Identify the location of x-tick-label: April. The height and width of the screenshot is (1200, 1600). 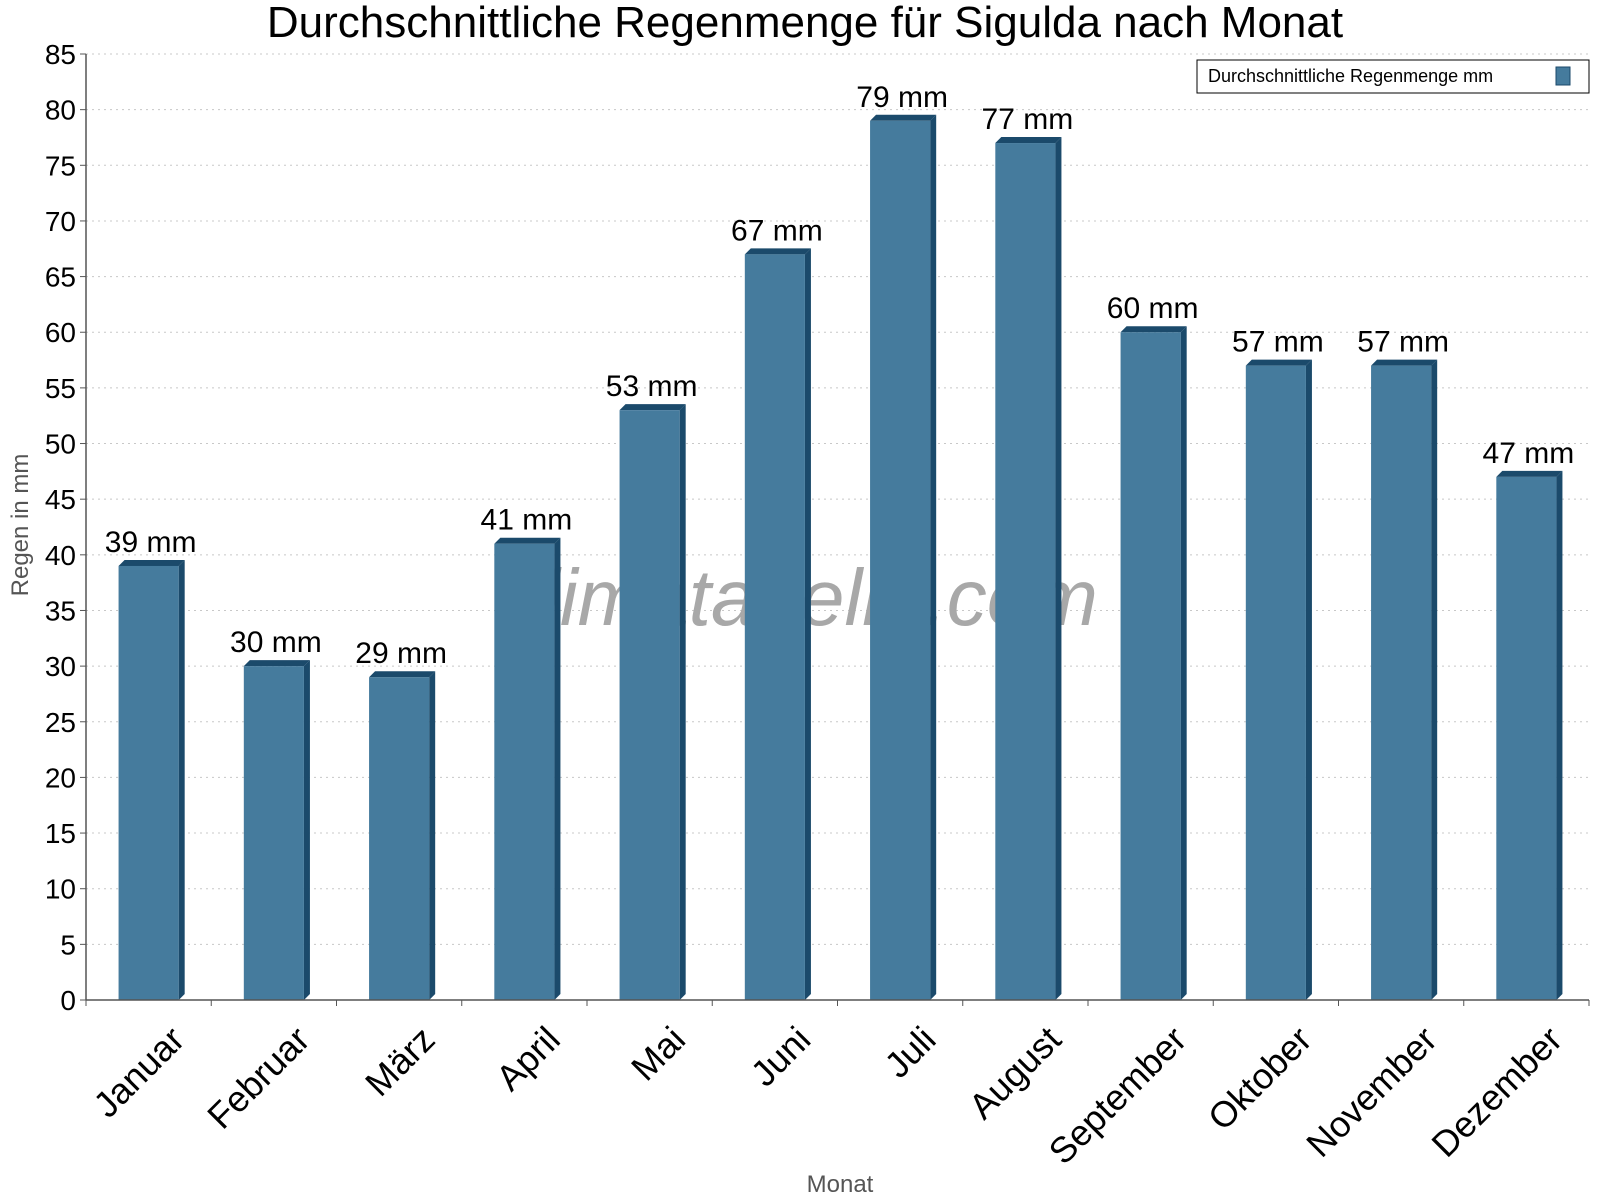
(528, 1058).